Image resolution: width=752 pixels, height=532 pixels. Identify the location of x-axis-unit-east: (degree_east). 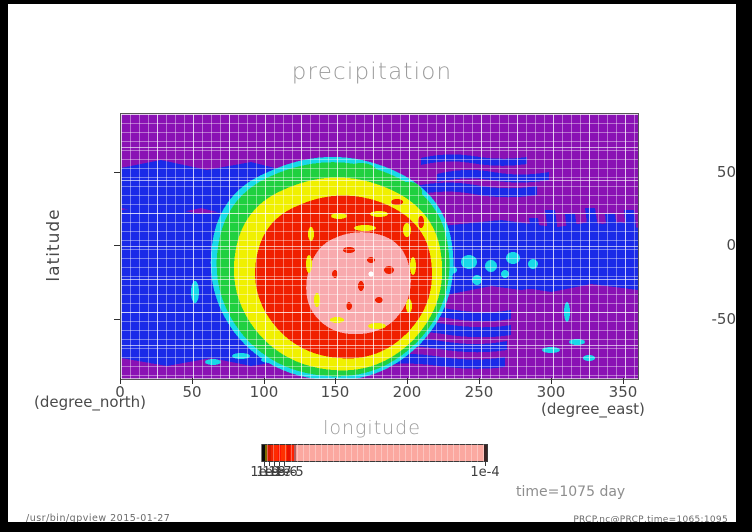
(593, 409).